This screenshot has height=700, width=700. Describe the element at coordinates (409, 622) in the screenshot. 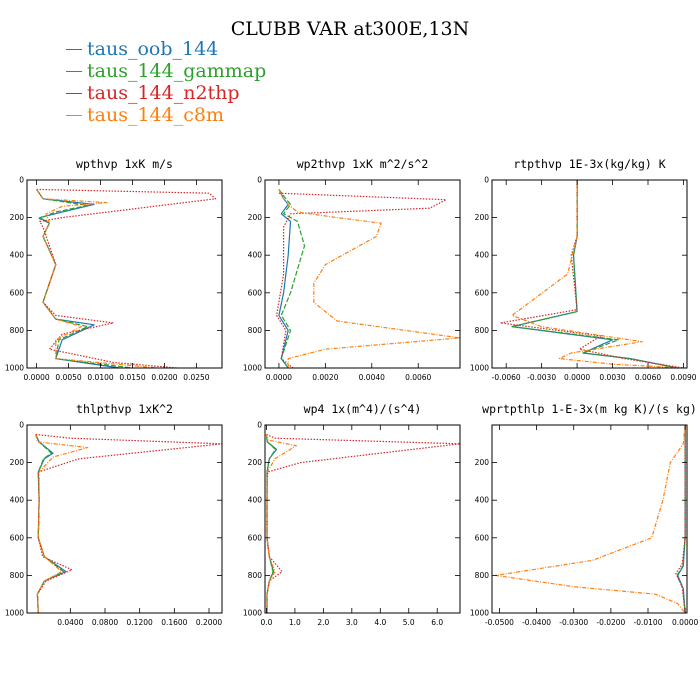

I see `x-tick-label: 5.0` at that location.